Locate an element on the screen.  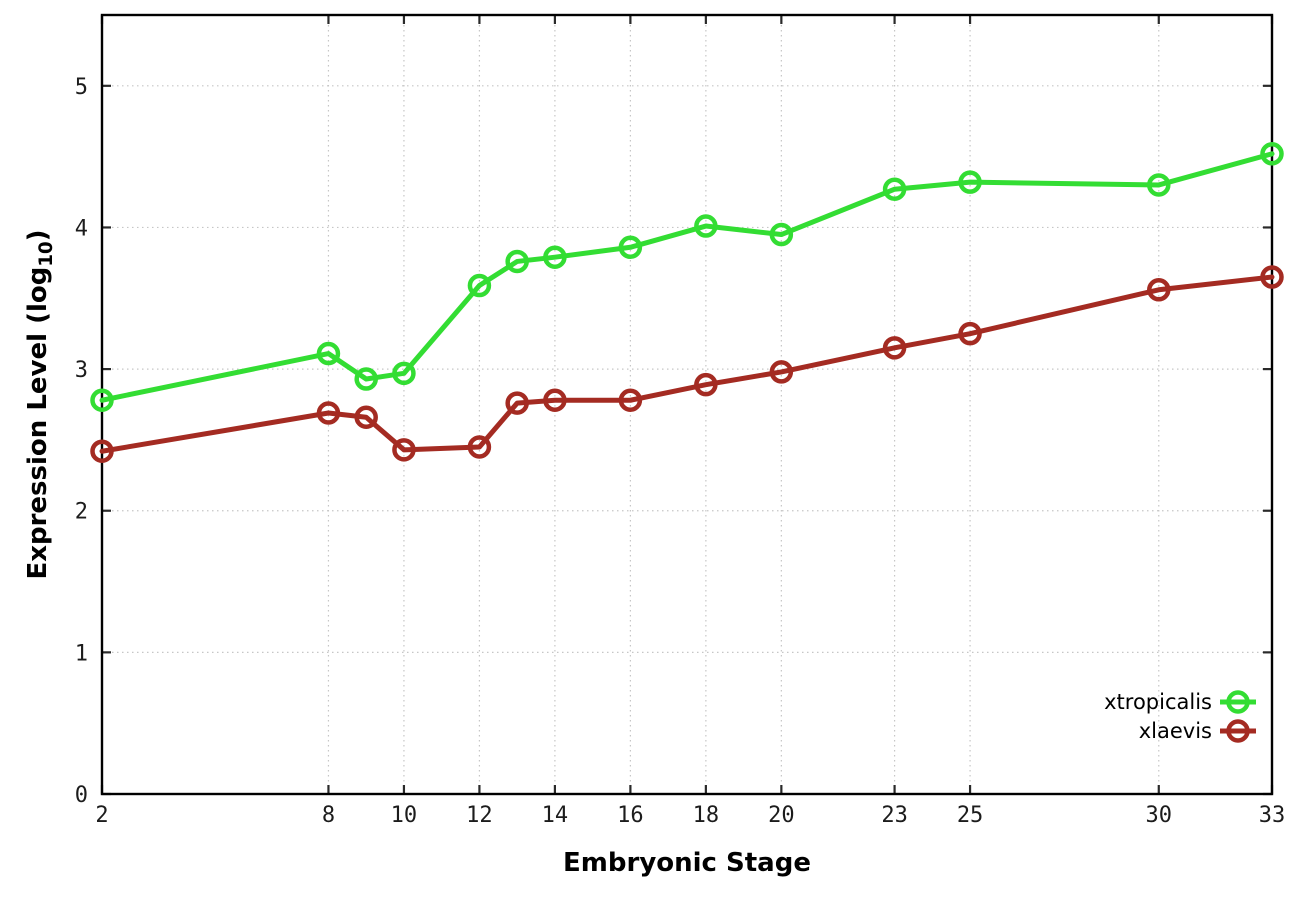
x-tick-label: 25 is located at coordinates (970, 815).